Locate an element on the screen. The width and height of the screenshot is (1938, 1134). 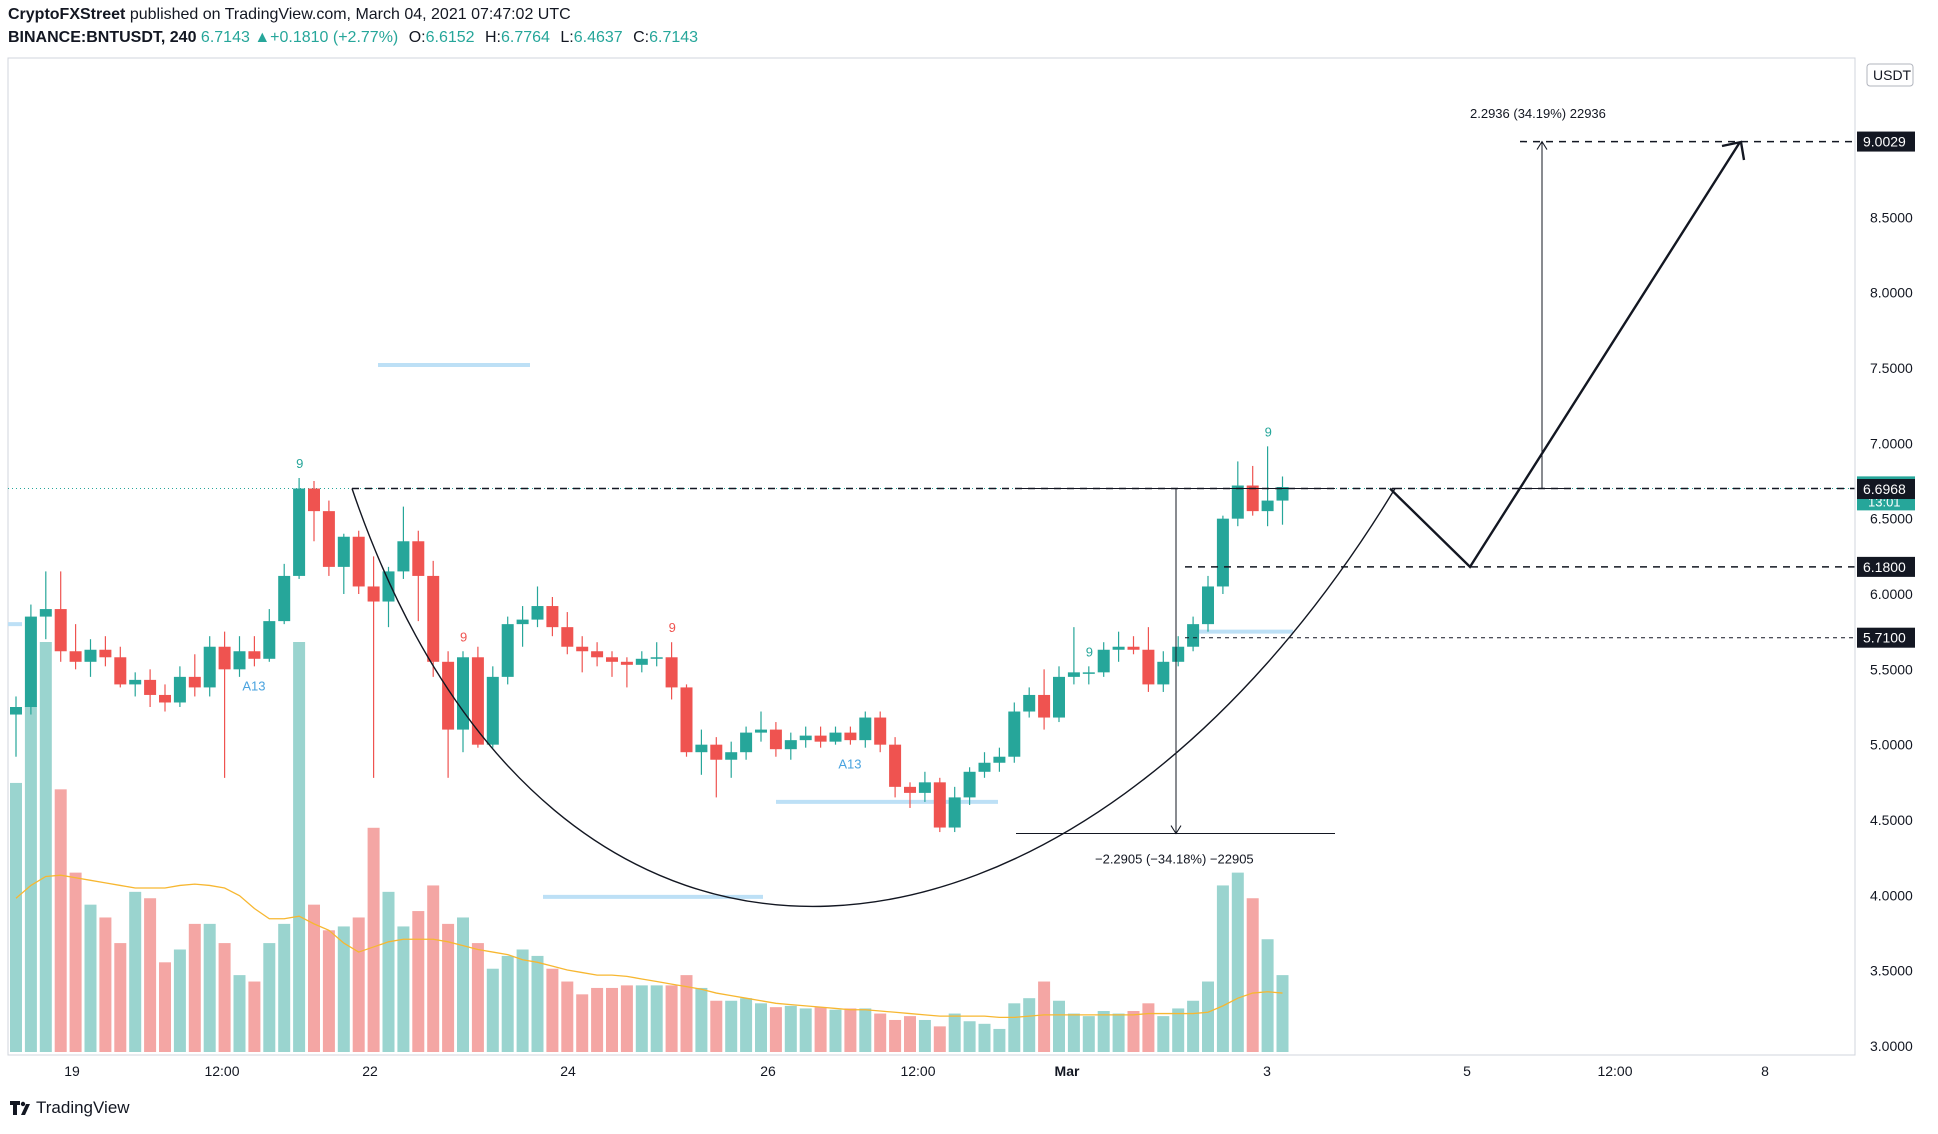
price-tick-label: 7.5000 is located at coordinates (1891, 368).